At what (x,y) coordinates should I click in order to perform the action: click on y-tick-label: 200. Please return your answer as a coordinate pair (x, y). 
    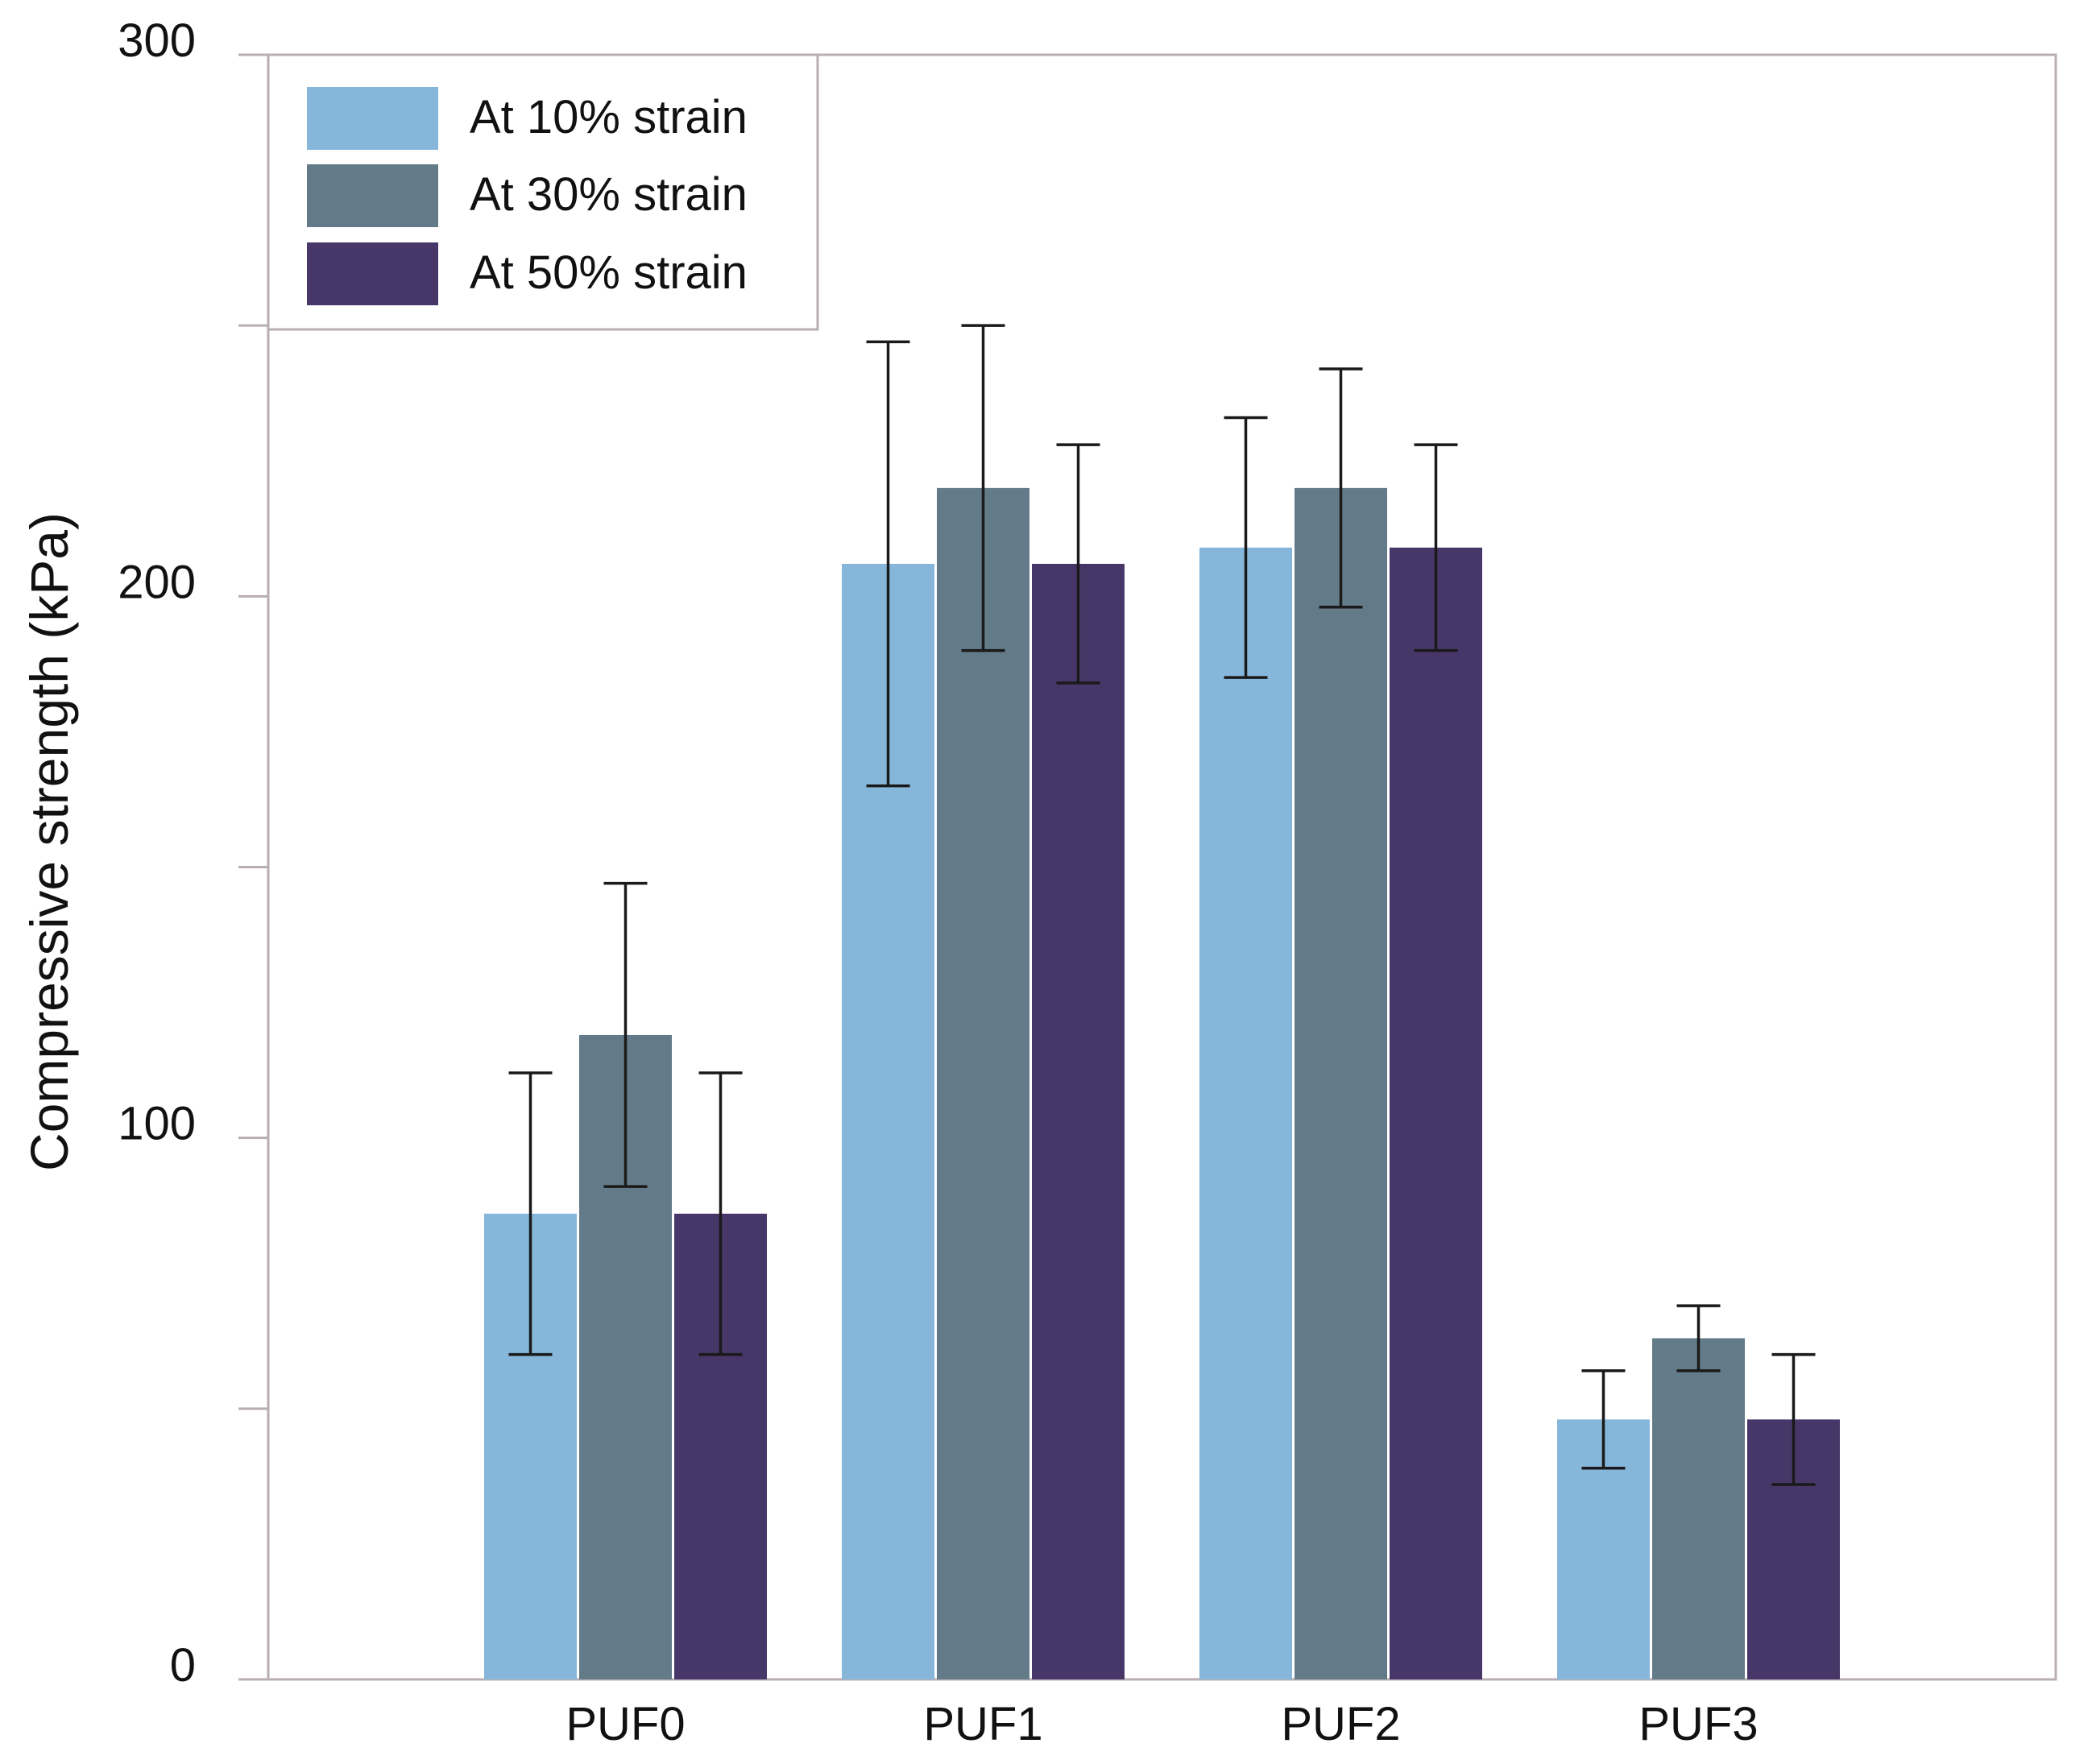
    Looking at the image, I should click on (157, 582).